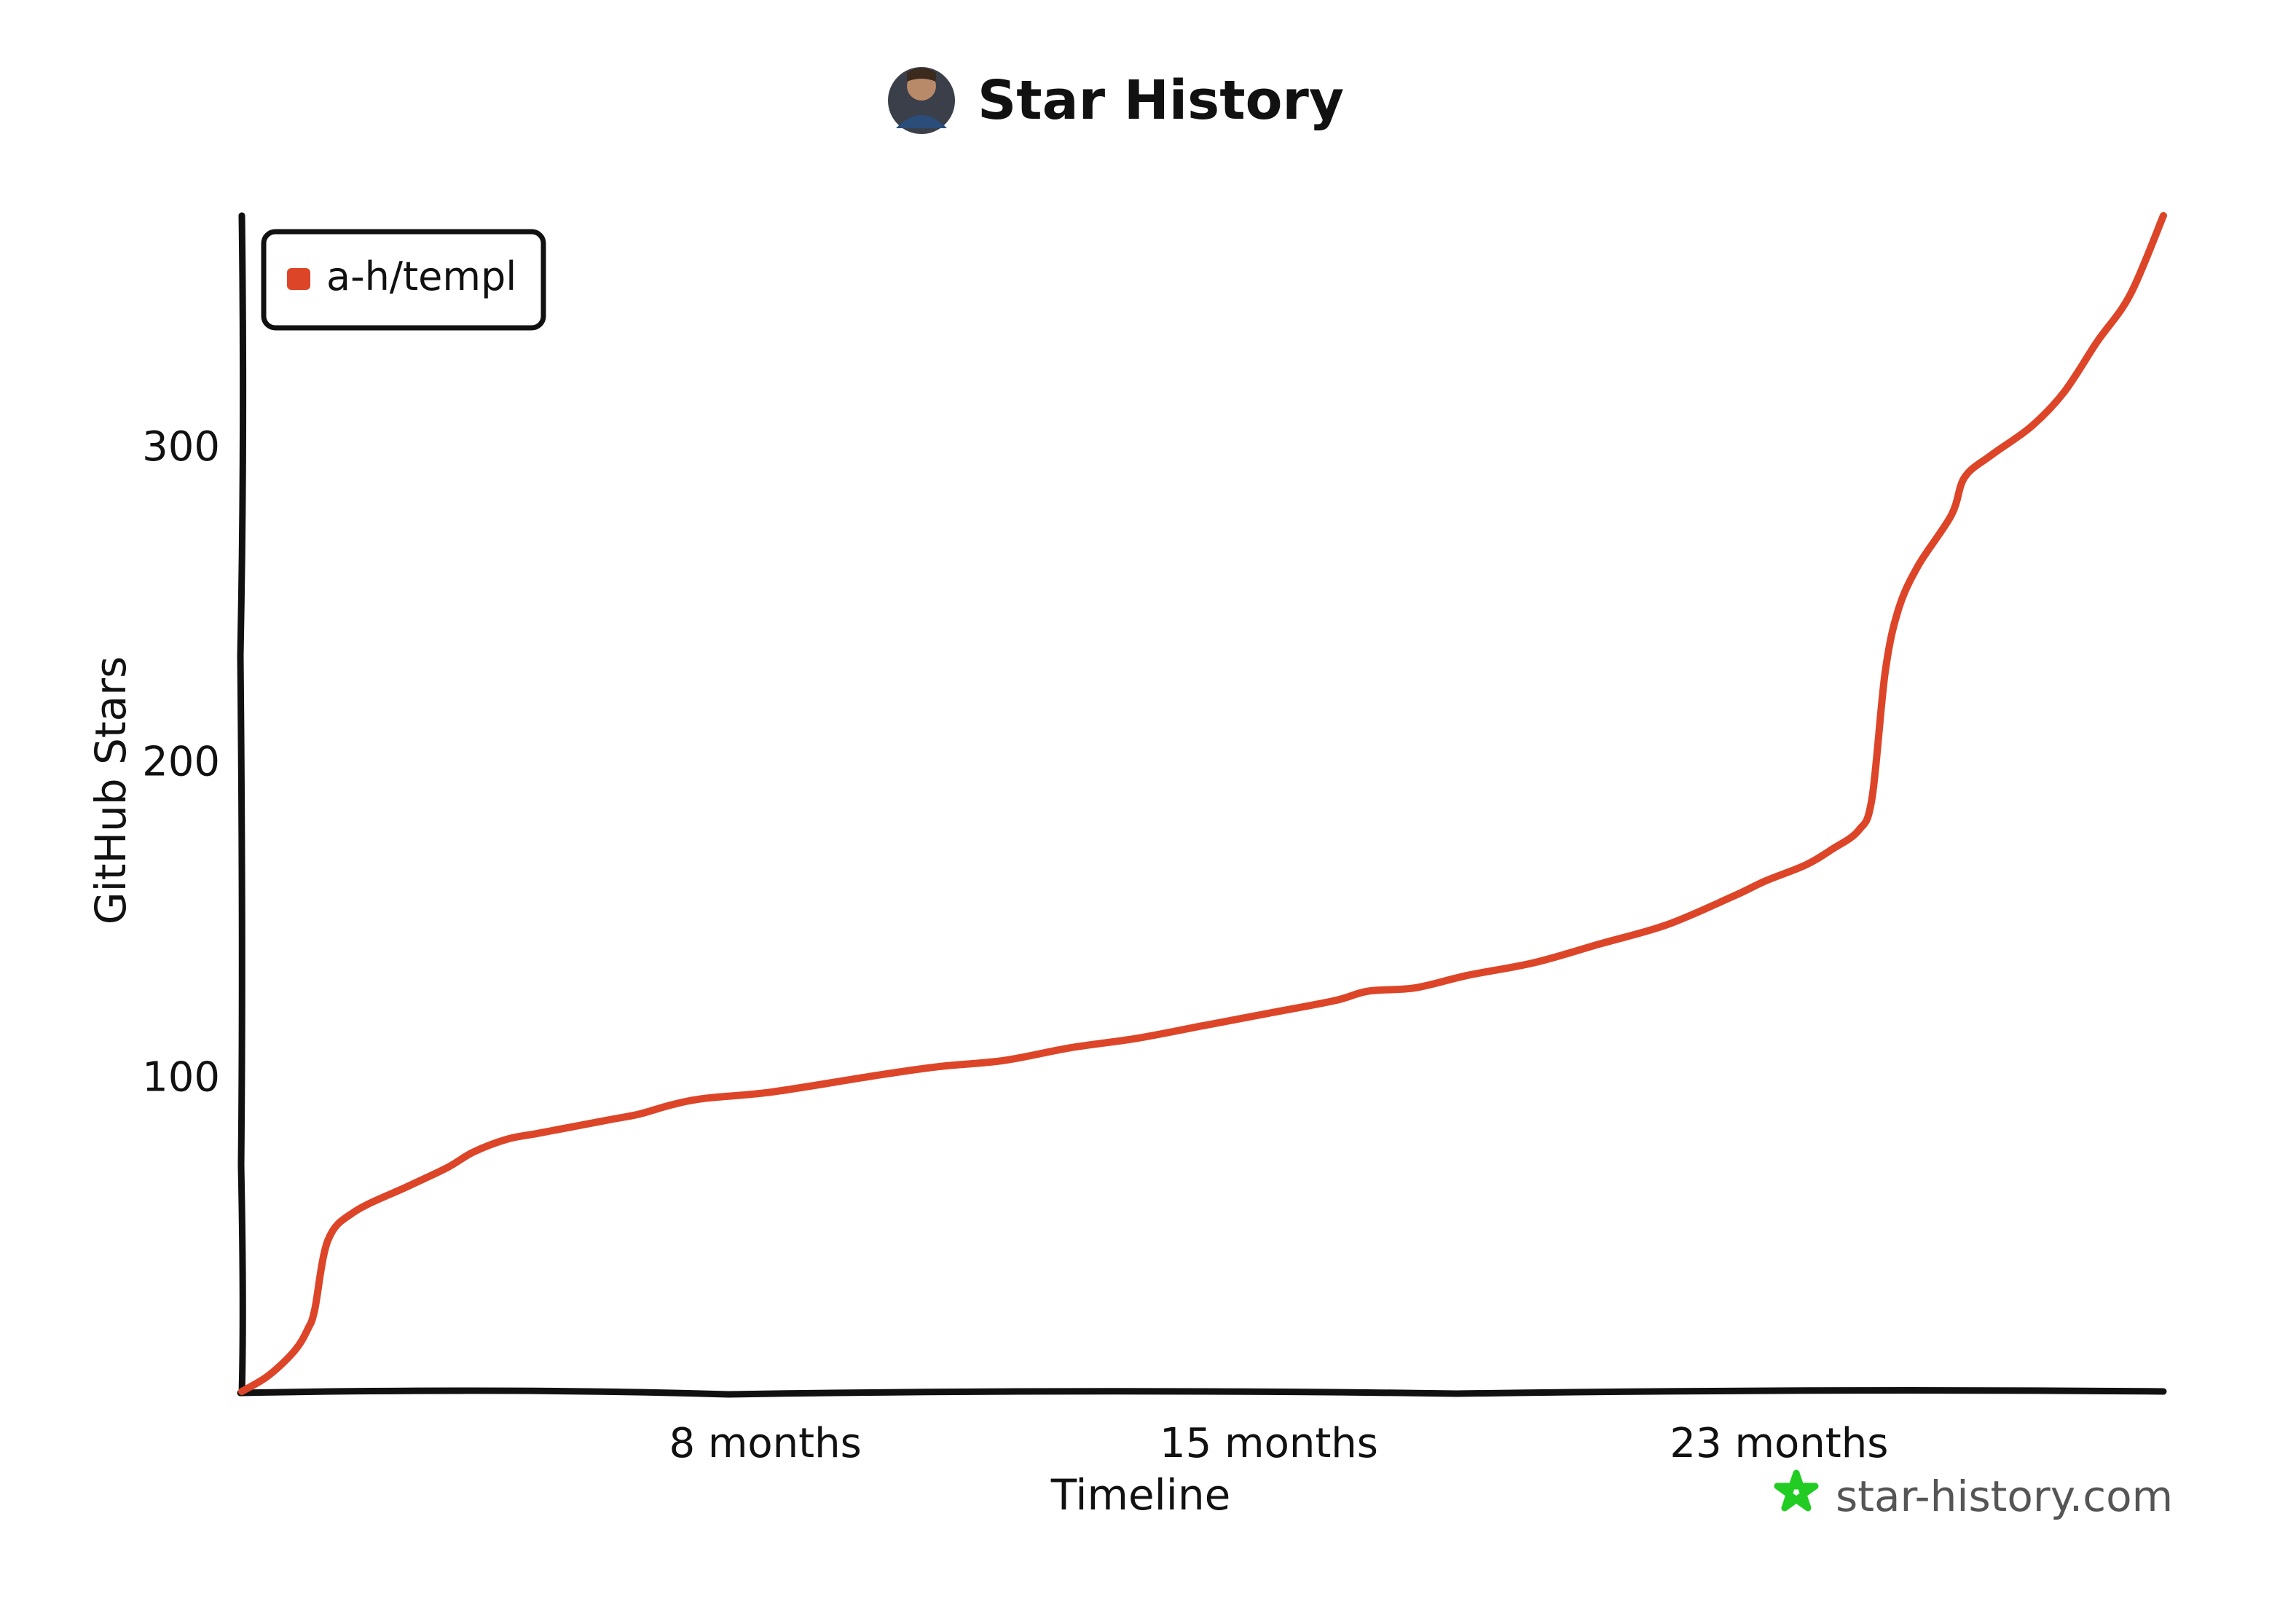 The height and width of the screenshot is (1610, 2296). Describe the element at coordinates (181, 447) in the screenshot. I see `y-tick-label: 300` at that location.